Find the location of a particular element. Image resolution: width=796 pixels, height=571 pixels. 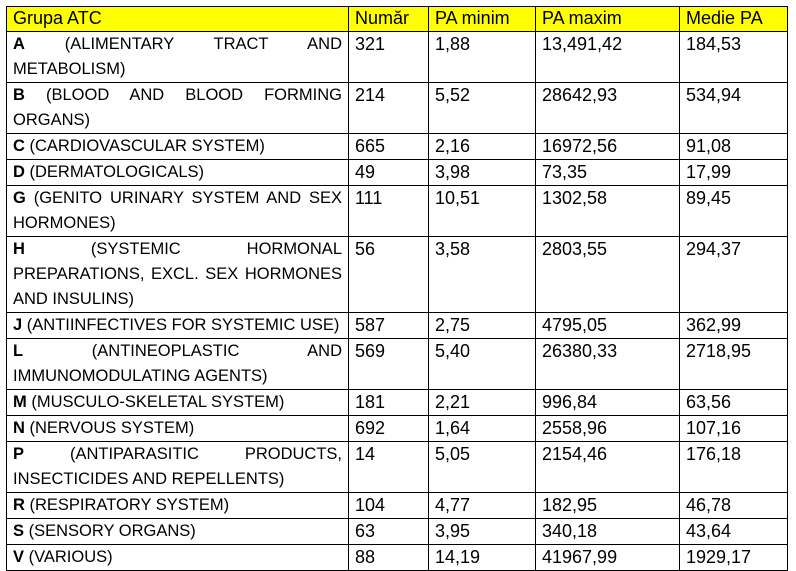

cell-pa-minim: 2,75 is located at coordinates (482, 325).